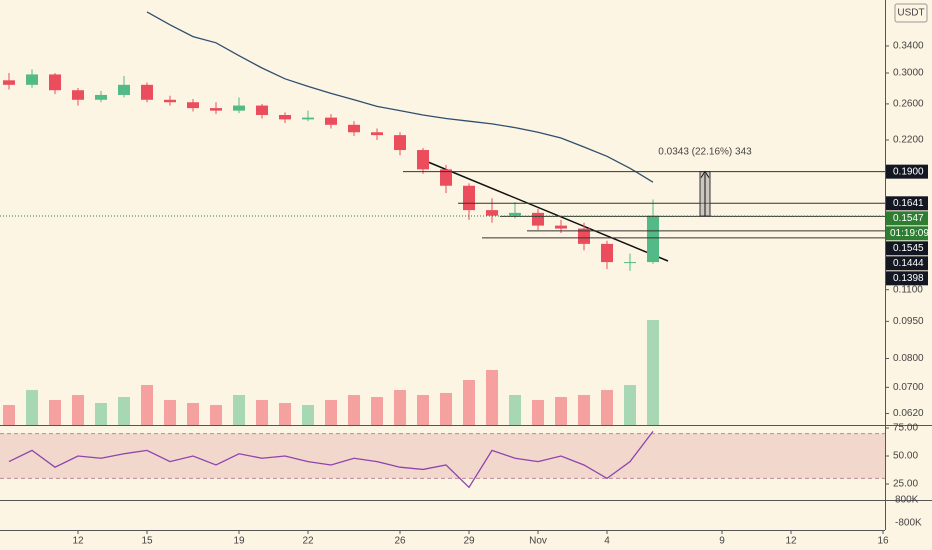 The height and width of the screenshot is (550, 932). I want to click on price-tag-label: 0.1547, so click(908, 218).